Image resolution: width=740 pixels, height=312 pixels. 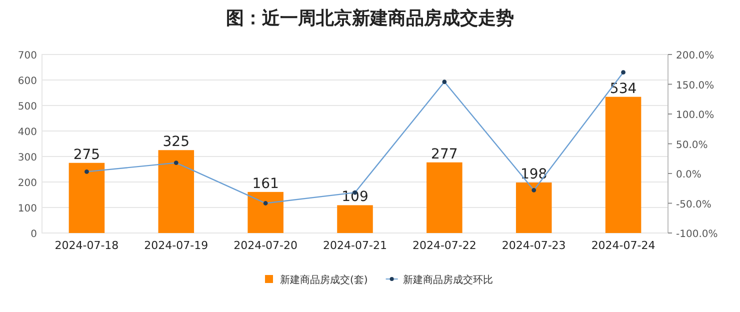 What do you see at coordinates (623, 88) in the screenshot?
I see `data-label: 534` at bounding box center [623, 88].